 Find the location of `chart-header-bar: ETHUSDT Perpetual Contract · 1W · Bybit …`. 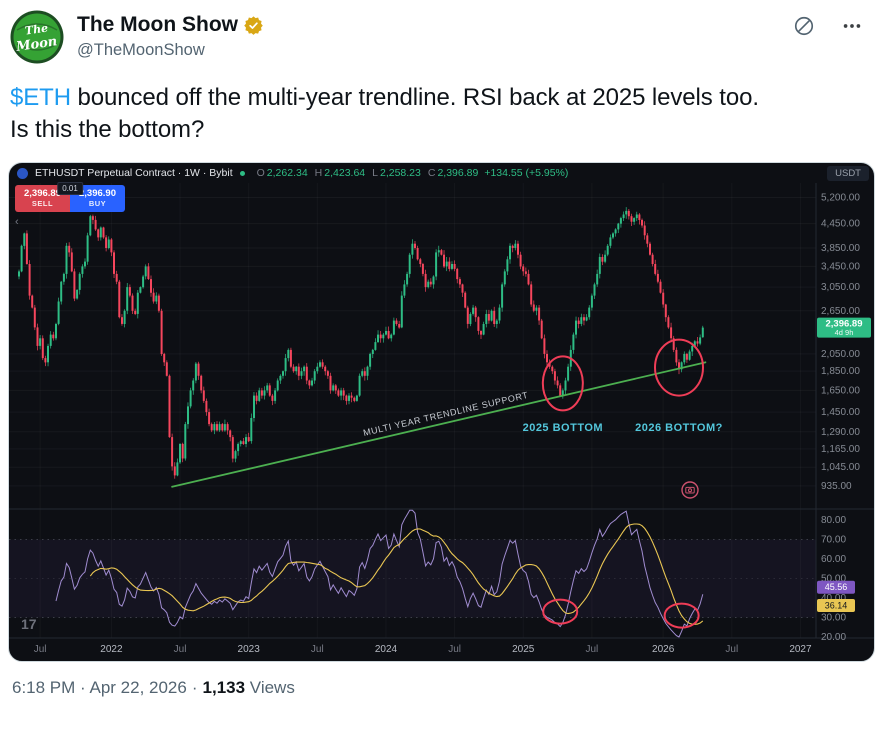

chart-header-bar: ETHUSDT Perpetual Contract · 1W · Bybit … is located at coordinates (441, 173).